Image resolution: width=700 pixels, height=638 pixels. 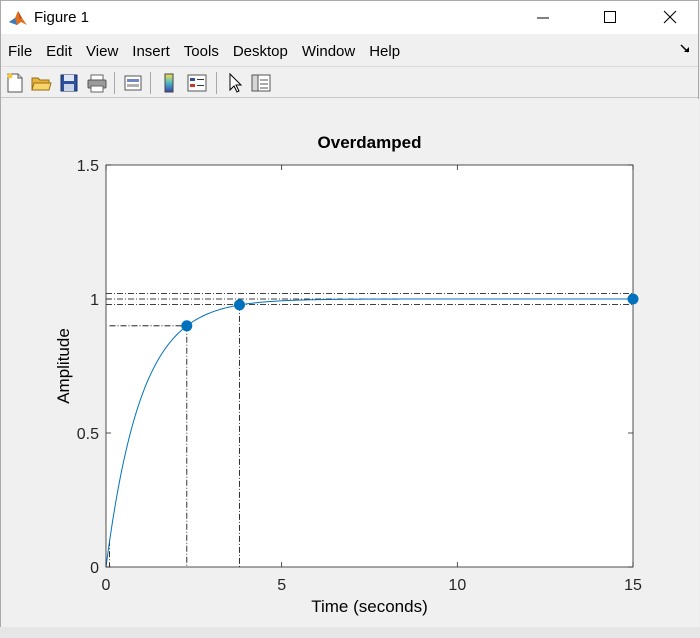 What do you see at coordinates (106, 585) in the screenshot?
I see `x-tick-label: 0` at bounding box center [106, 585].